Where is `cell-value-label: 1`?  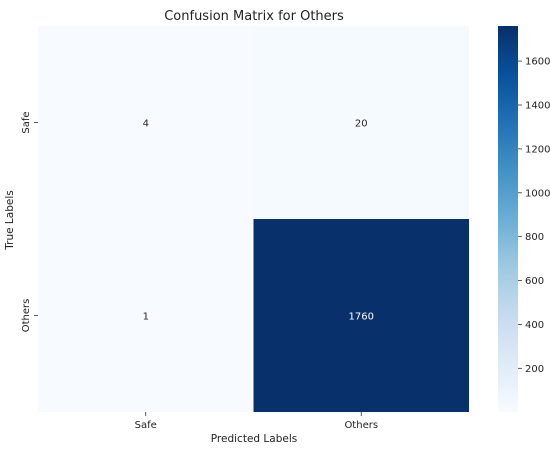
cell-value-label: 1 is located at coordinates (146, 317).